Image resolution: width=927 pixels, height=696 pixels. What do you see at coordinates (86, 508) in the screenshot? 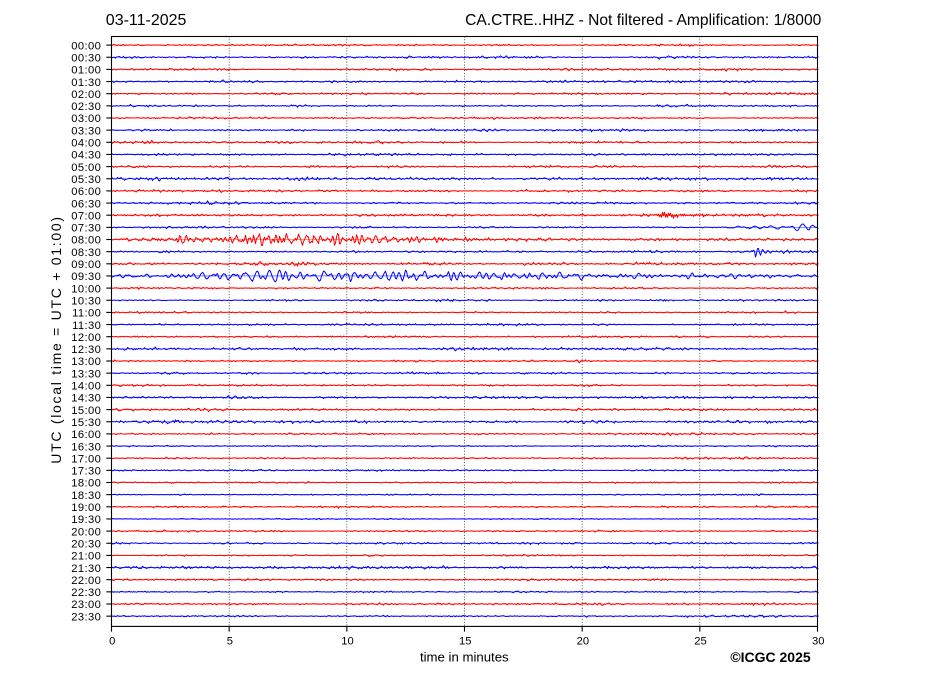
I see `svg-text: 19:00` at bounding box center [86, 508].